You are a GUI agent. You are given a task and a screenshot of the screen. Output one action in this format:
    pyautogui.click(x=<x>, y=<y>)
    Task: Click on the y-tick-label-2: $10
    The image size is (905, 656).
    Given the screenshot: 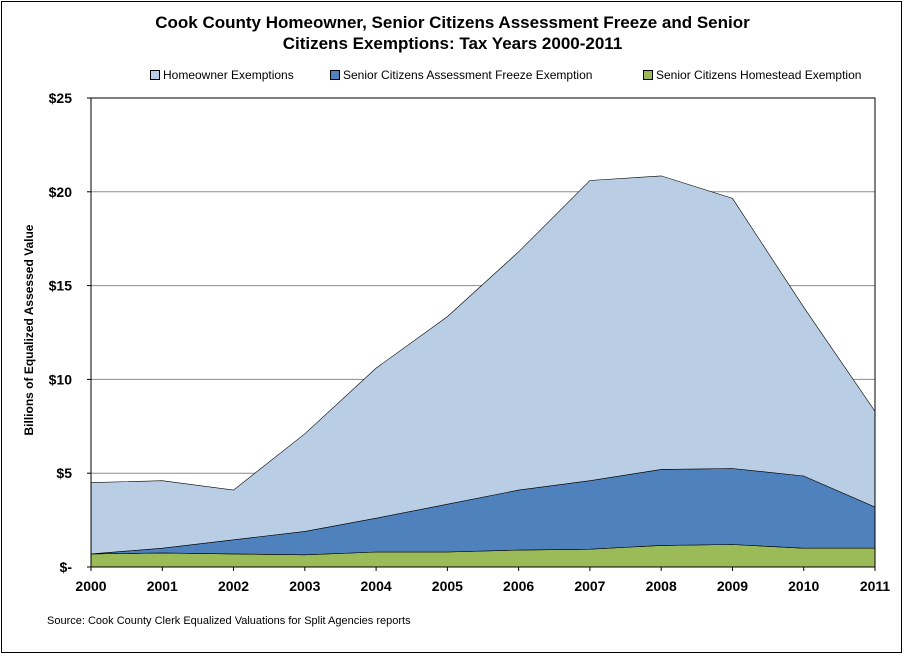 What is the action you would take?
    pyautogui.click(x=61, y=379)
    